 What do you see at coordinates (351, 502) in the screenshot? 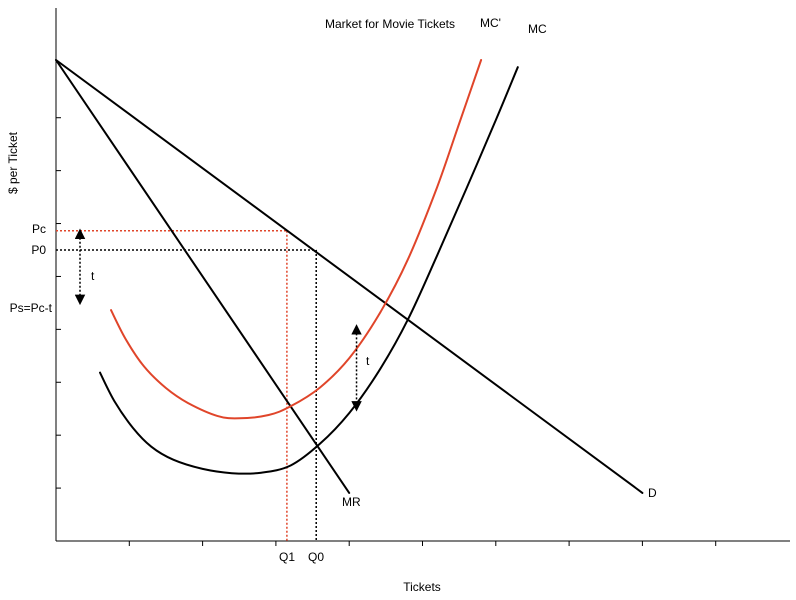
I see `series-label-mr: MR` at bounding box center [351, 502].